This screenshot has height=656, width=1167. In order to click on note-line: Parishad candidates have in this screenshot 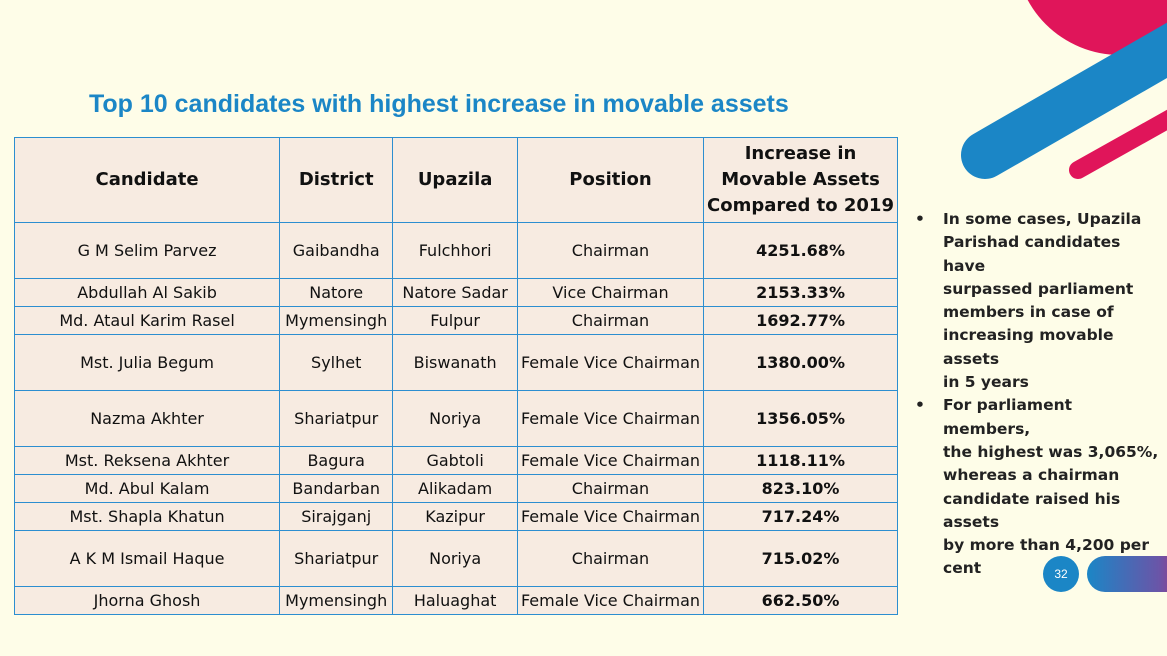, I will do `click(1032, 254)`.